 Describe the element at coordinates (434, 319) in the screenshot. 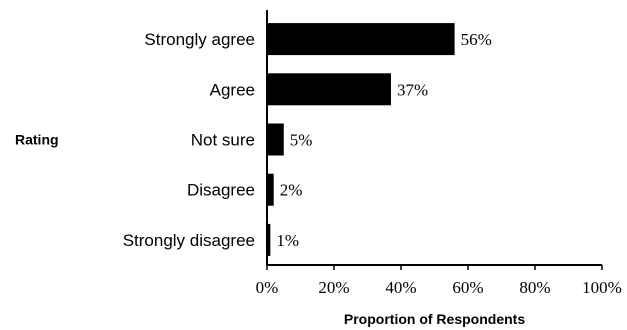

I see `x-axis-title: Proportion of Respondents` at that location.